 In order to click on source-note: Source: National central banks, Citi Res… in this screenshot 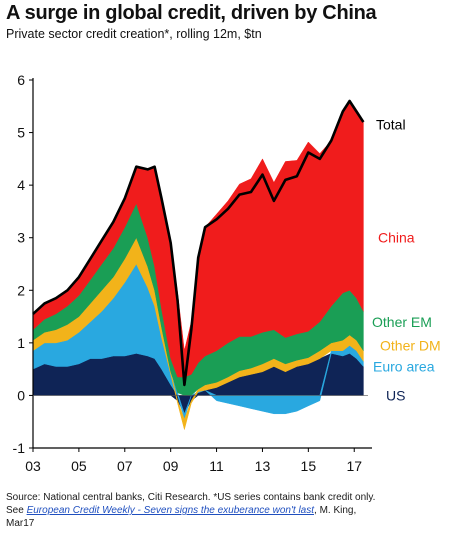, I will do `click(226, 510)`.